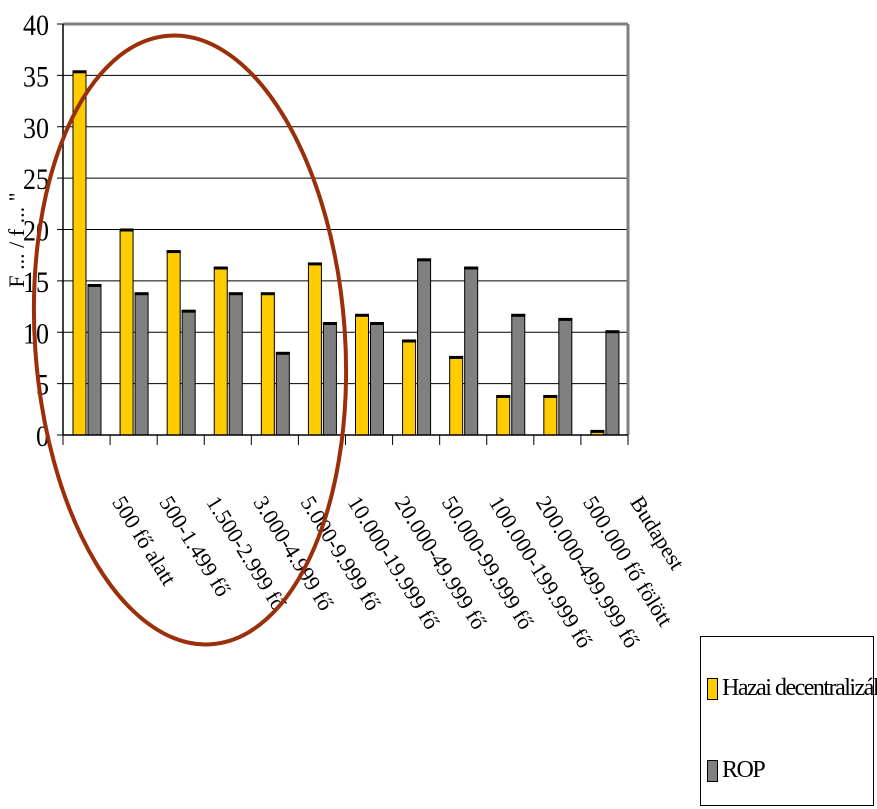 The width and height of the screenshot is (877, 809). Describe the element at coordinates (36, 128) in the screenshot. I see `y-tick-label: 30` at that location.